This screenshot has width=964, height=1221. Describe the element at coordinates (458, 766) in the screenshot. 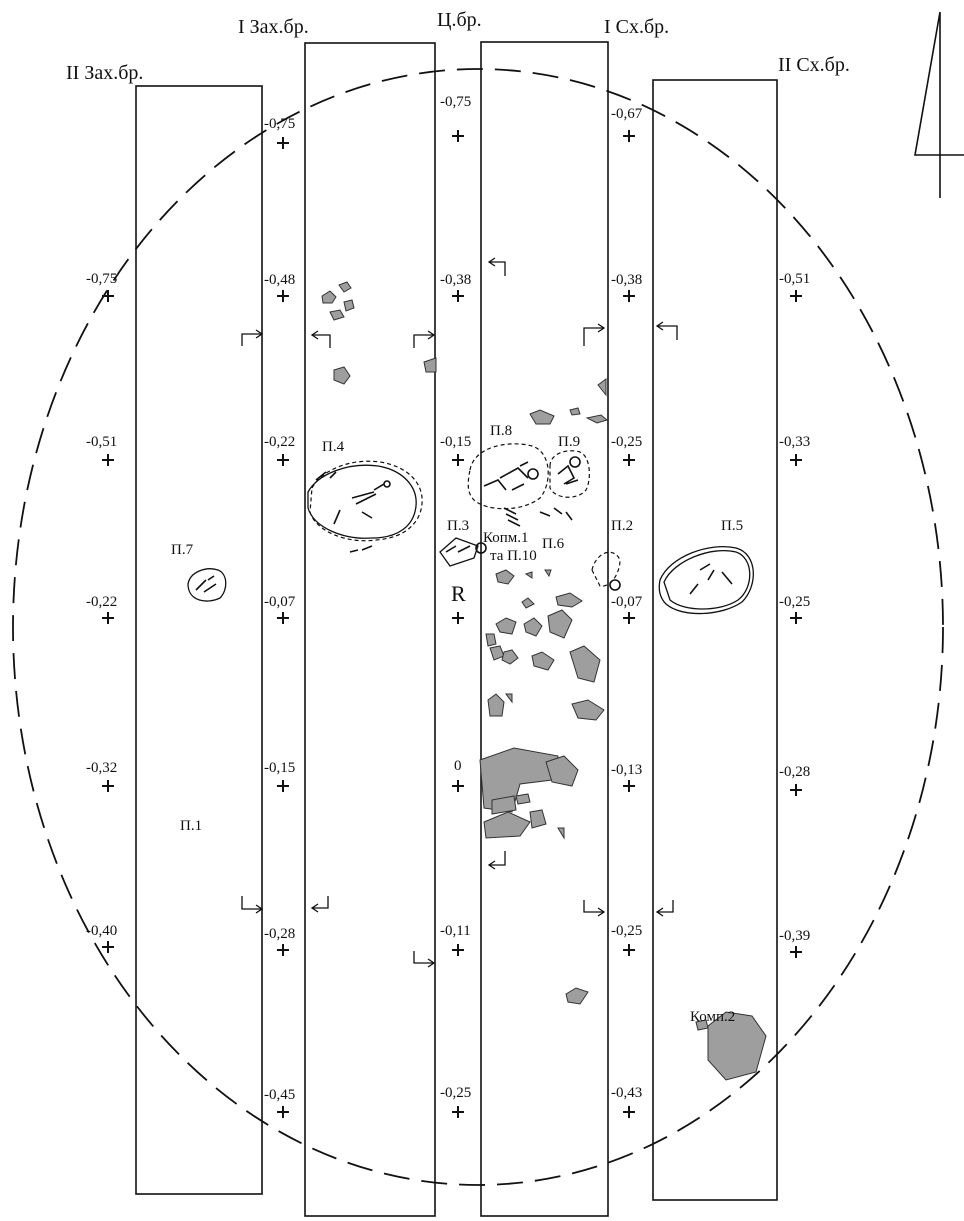

I see `depth-label: 0` at that location.